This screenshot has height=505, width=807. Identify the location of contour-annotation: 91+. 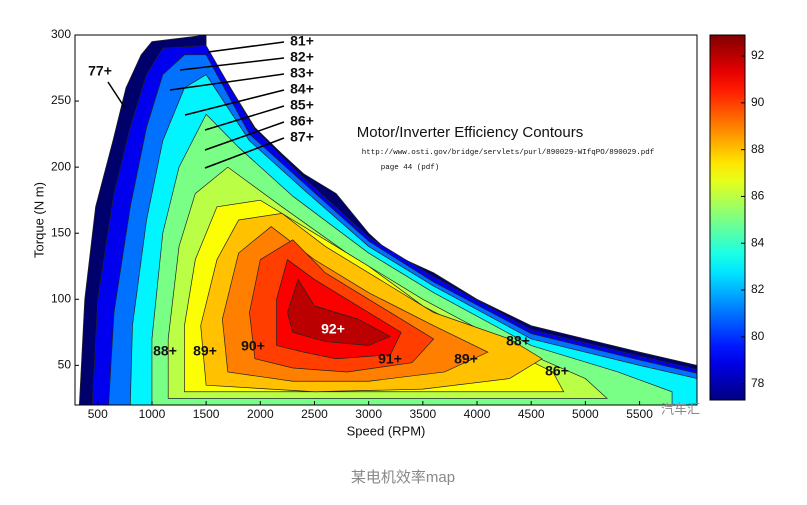
(390, 359).